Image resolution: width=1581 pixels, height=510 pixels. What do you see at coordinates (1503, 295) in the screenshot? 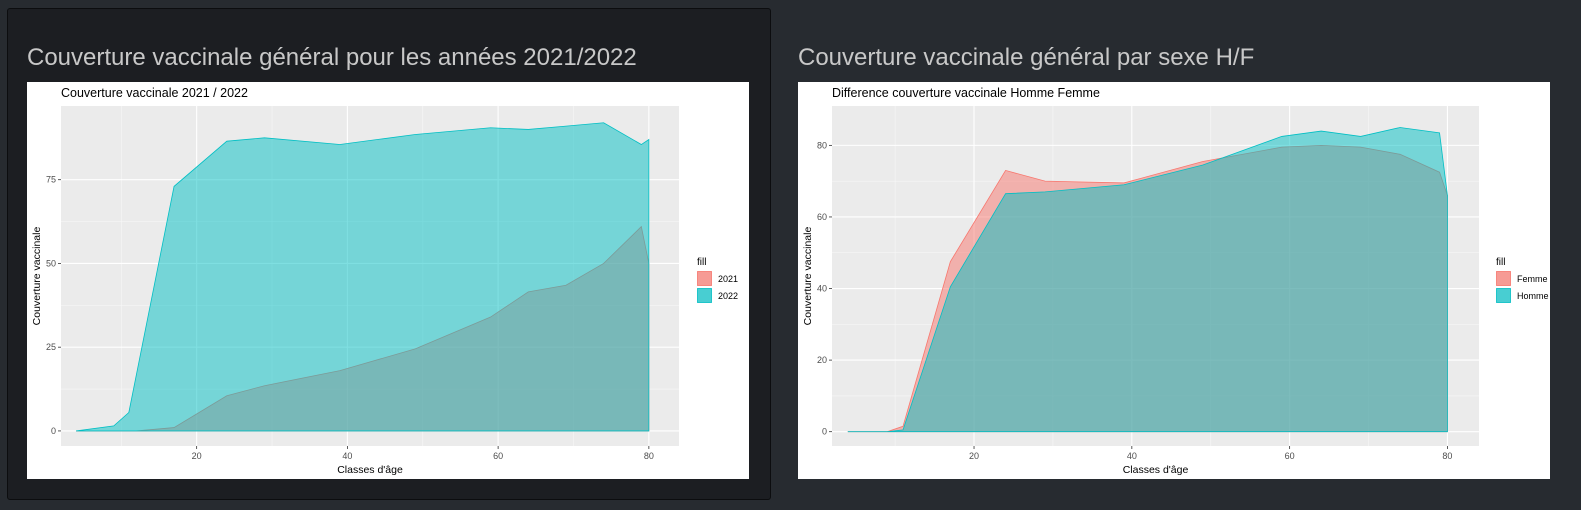
I see `legend-key-homme` at bounding box center [1503, 295].